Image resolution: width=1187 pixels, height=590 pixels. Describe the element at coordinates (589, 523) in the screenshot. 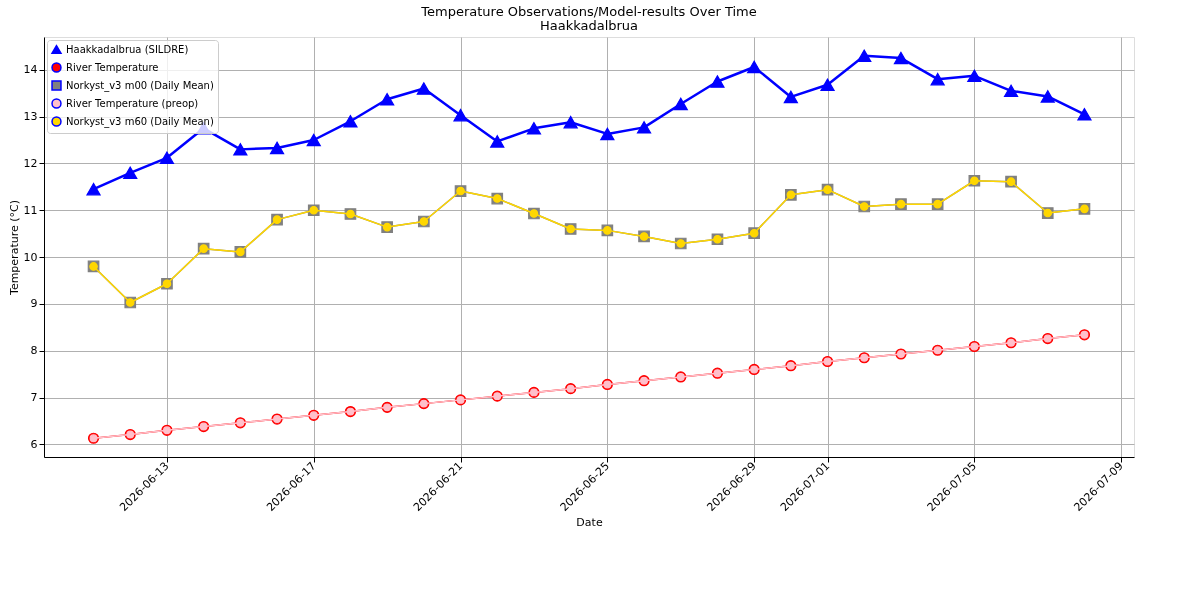

I see `x-axis-title: Date` at that location.